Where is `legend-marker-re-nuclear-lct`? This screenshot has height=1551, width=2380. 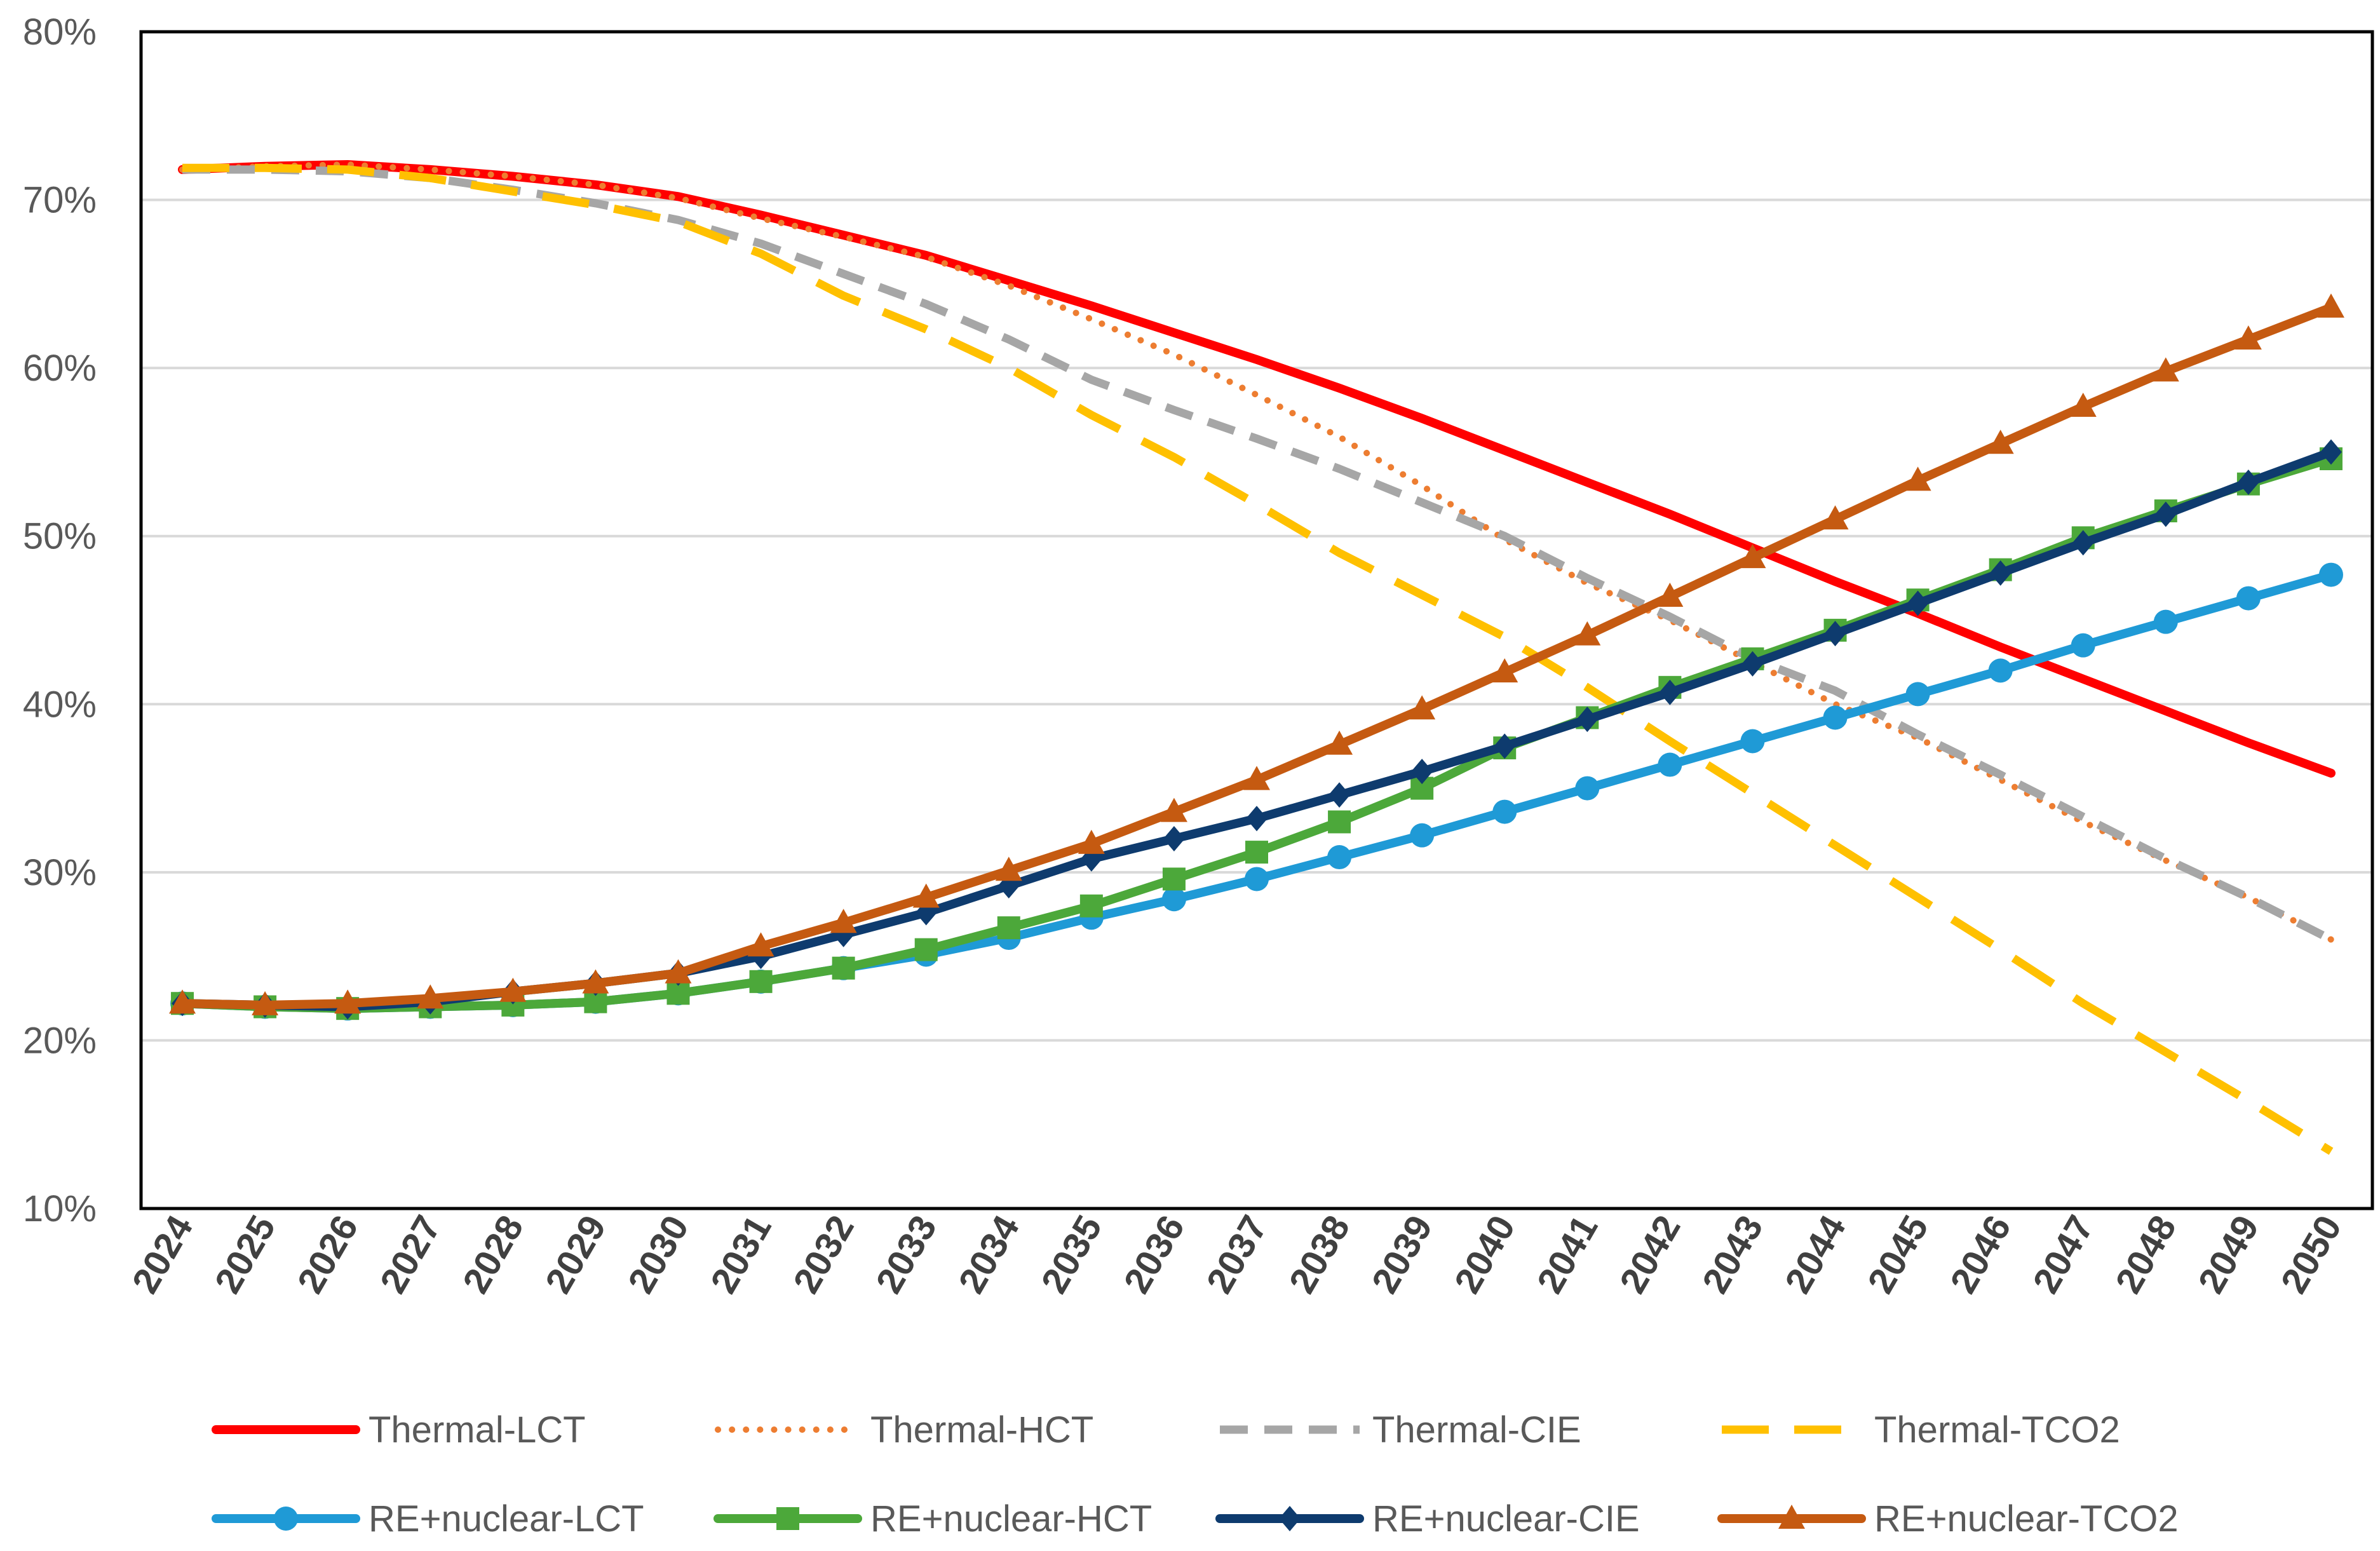
legend-marker-re-nuclear-lct is located at coordinates (286, 1519).